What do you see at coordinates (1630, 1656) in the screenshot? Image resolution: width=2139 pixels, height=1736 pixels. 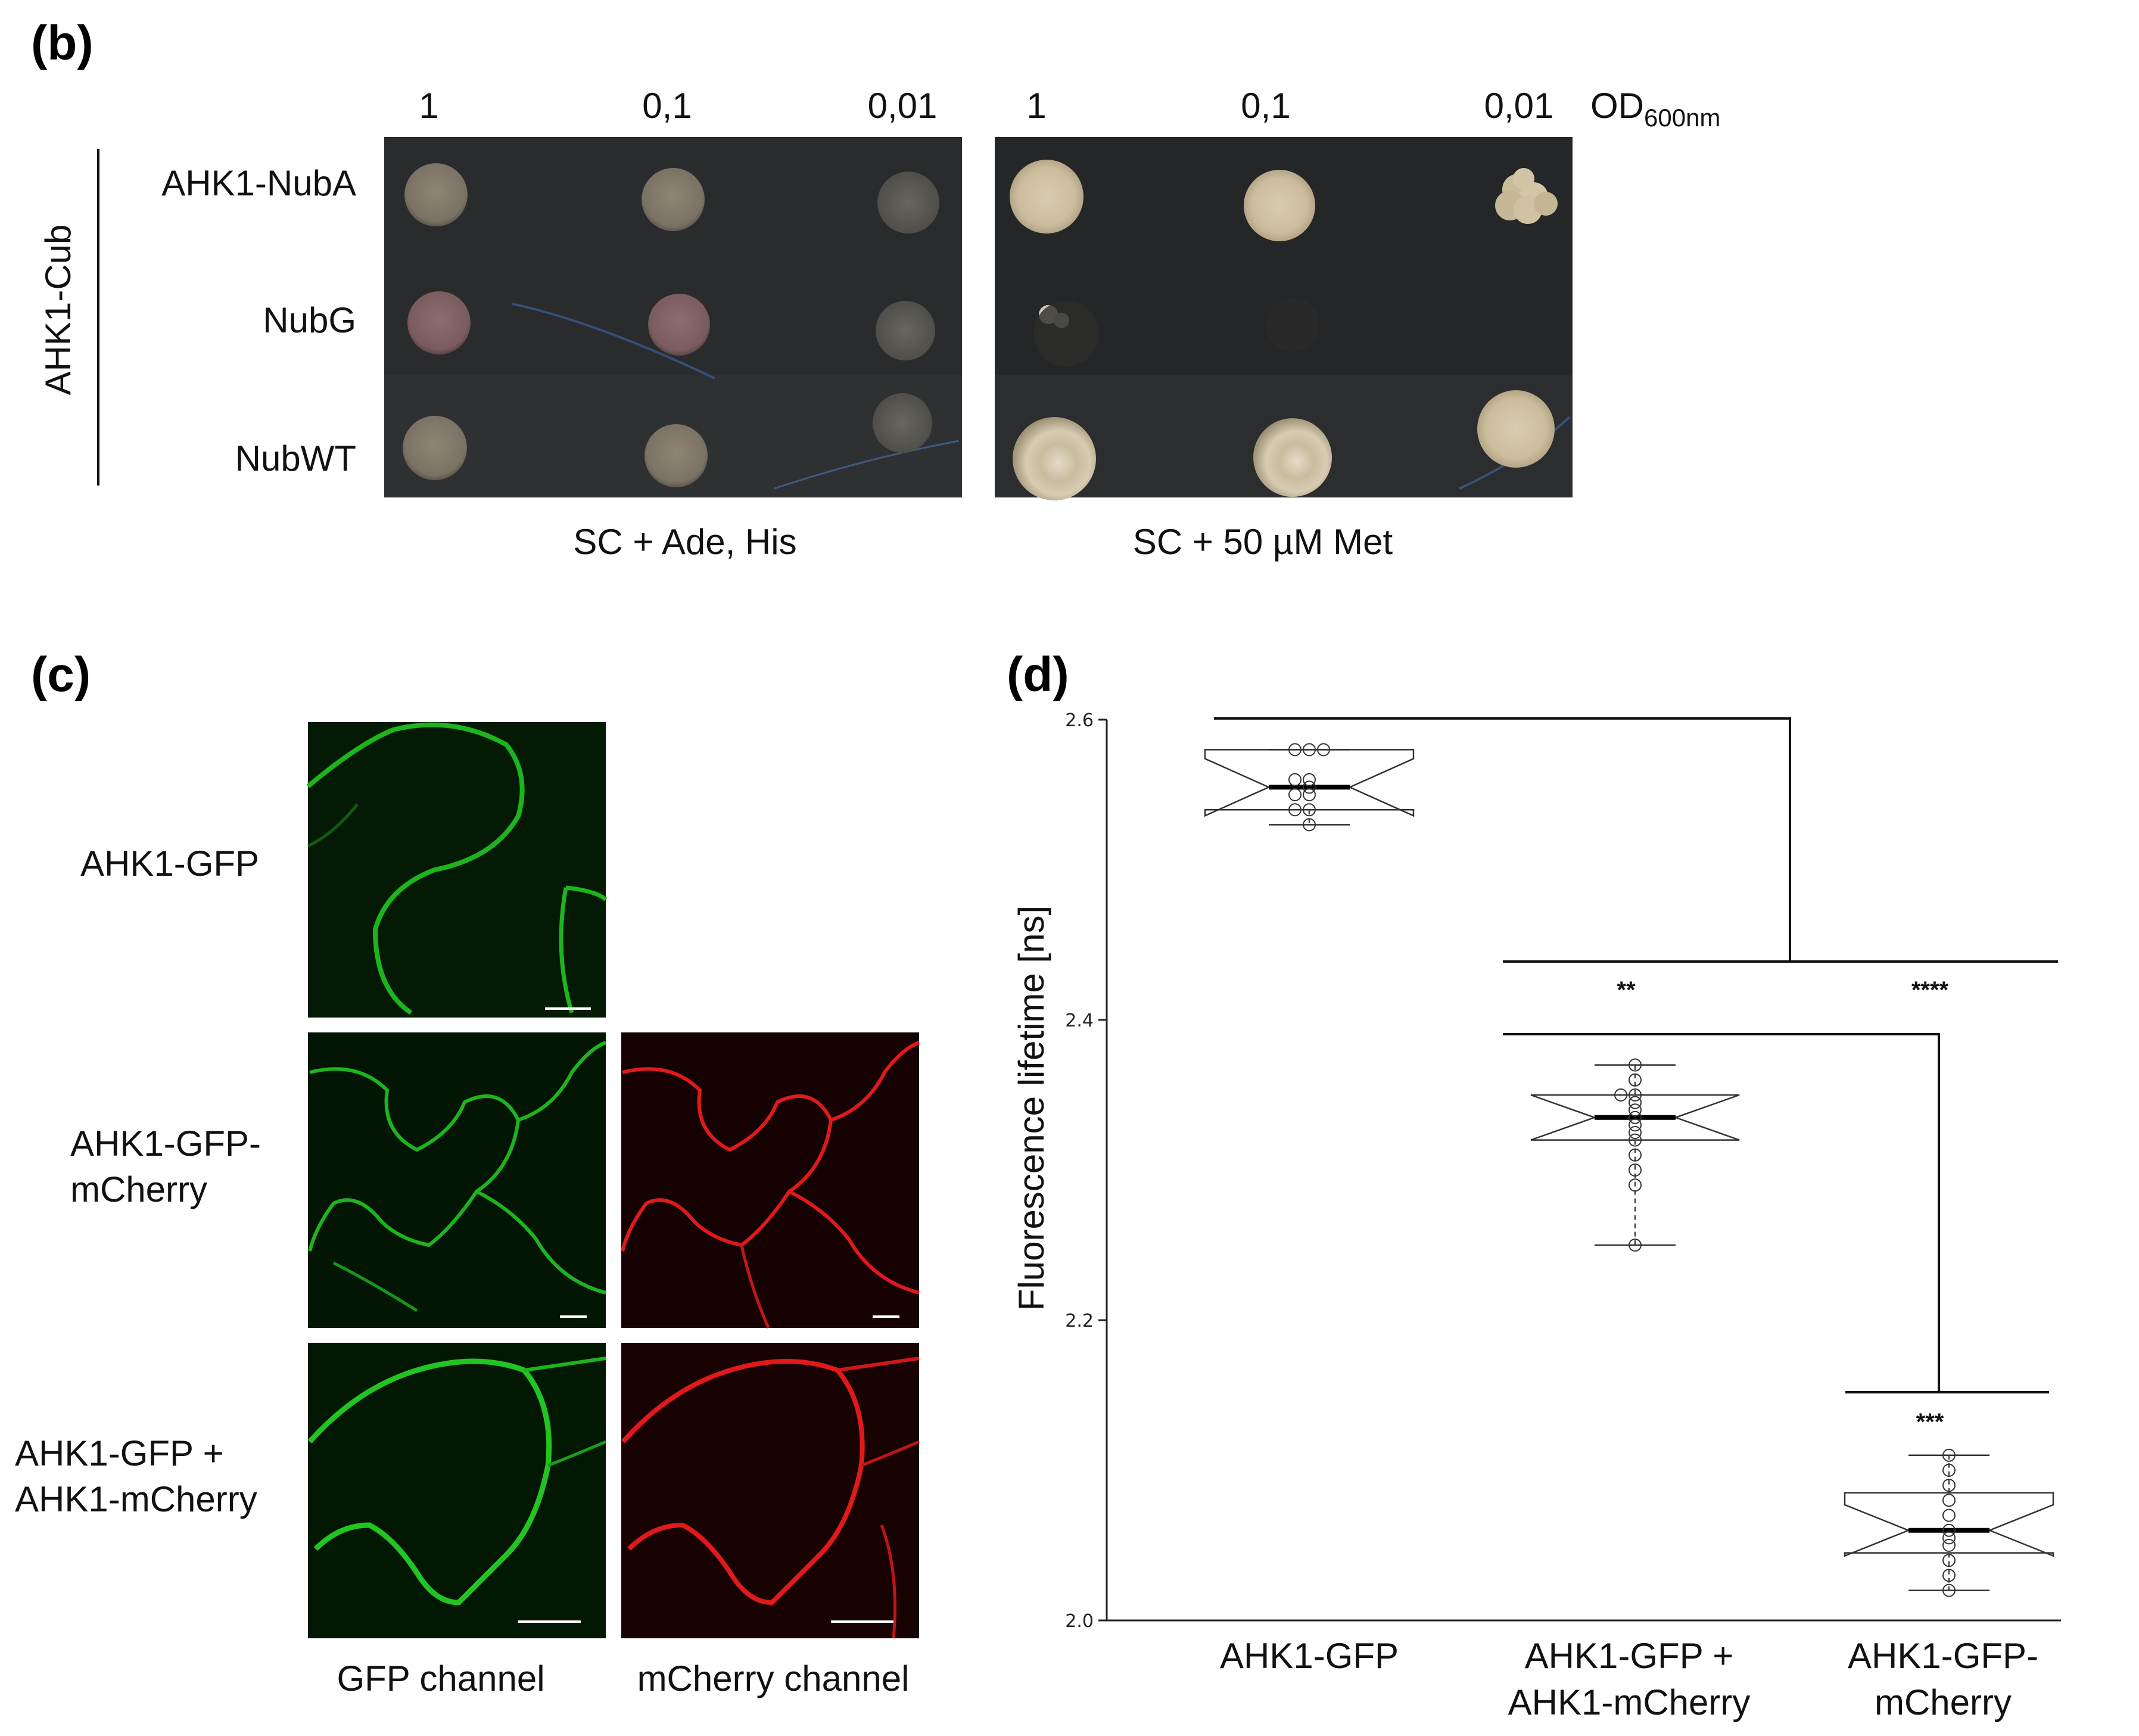 I see `category-label-2: AHK1-GFP +` at bounding box center [1630, 1656].